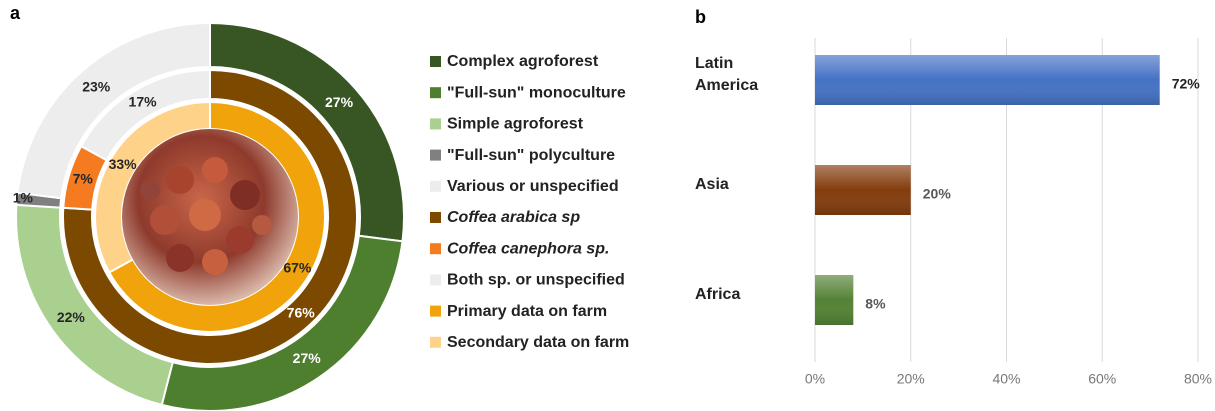  I want to click on data-label: 7%, so click(83, 179).